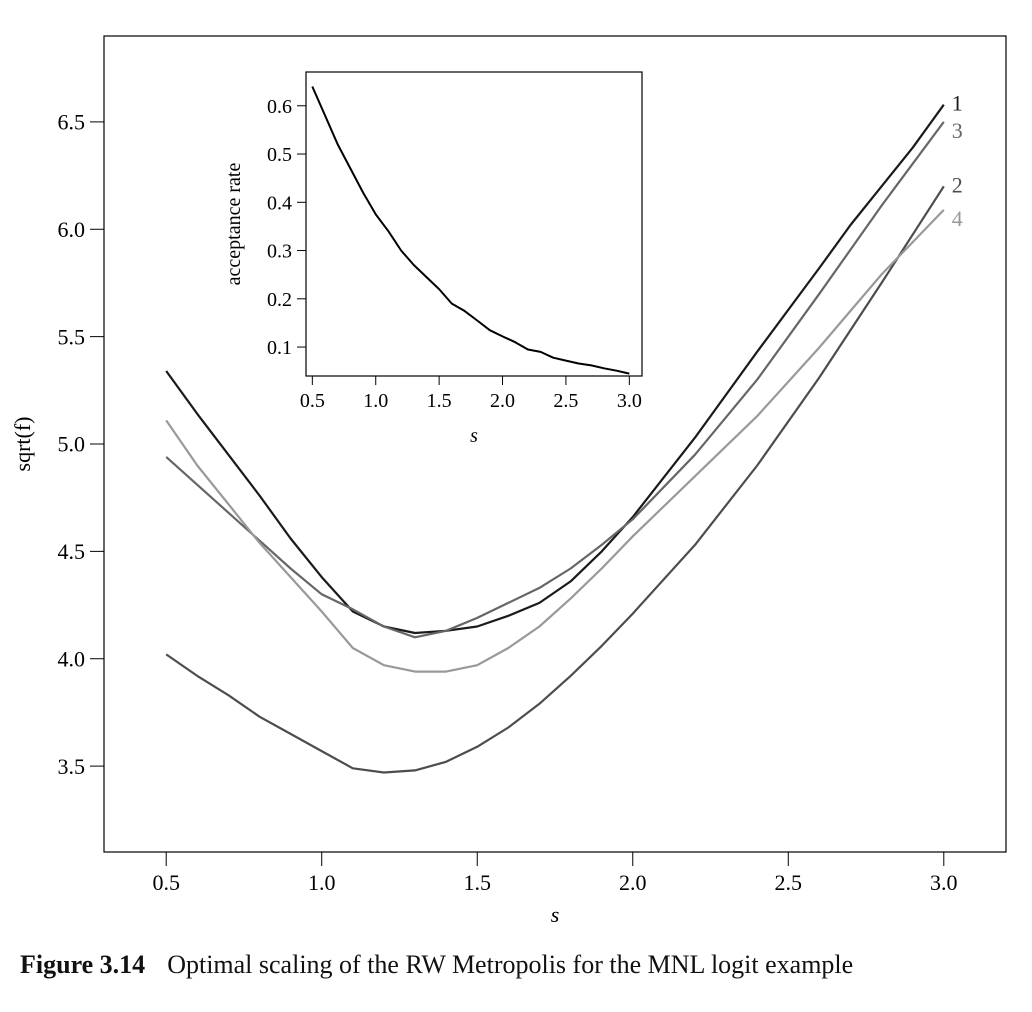 The width and height of the screenshot is (1032, 1012). I want to click on main-x-tick-label: 1.0, so click(322, 882).